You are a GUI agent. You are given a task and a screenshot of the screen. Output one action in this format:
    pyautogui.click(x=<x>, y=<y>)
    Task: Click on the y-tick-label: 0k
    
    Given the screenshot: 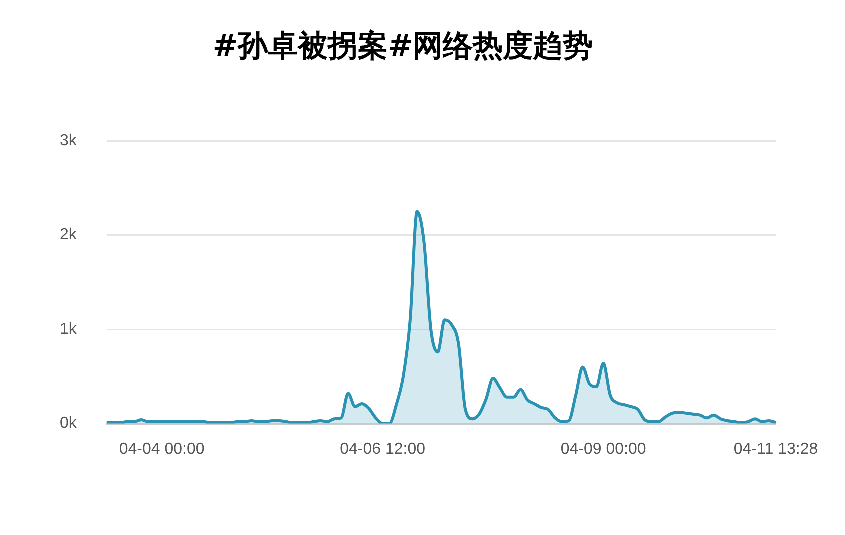 What is the action you would take?
    pyautogui.click(x=69, y=423)
    